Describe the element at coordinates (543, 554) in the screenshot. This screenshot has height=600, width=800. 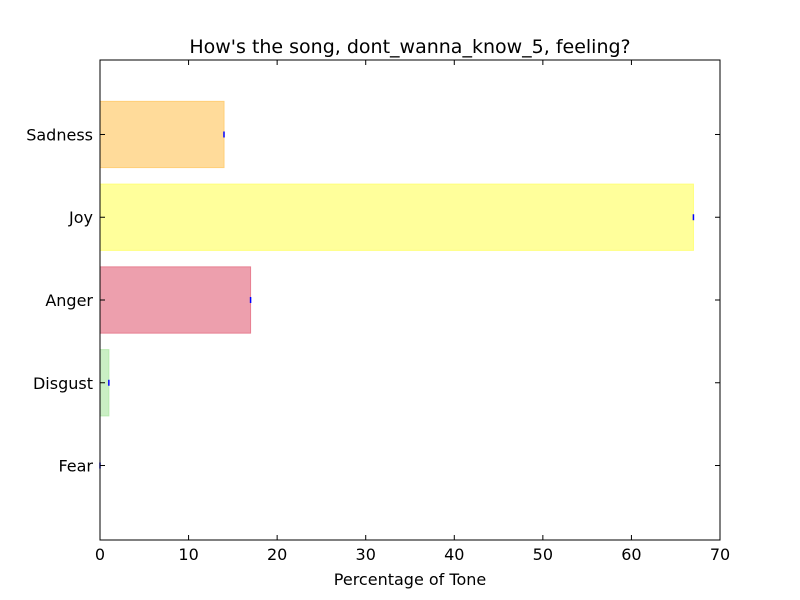
I see `x-tick-label-50: 50` at that location.